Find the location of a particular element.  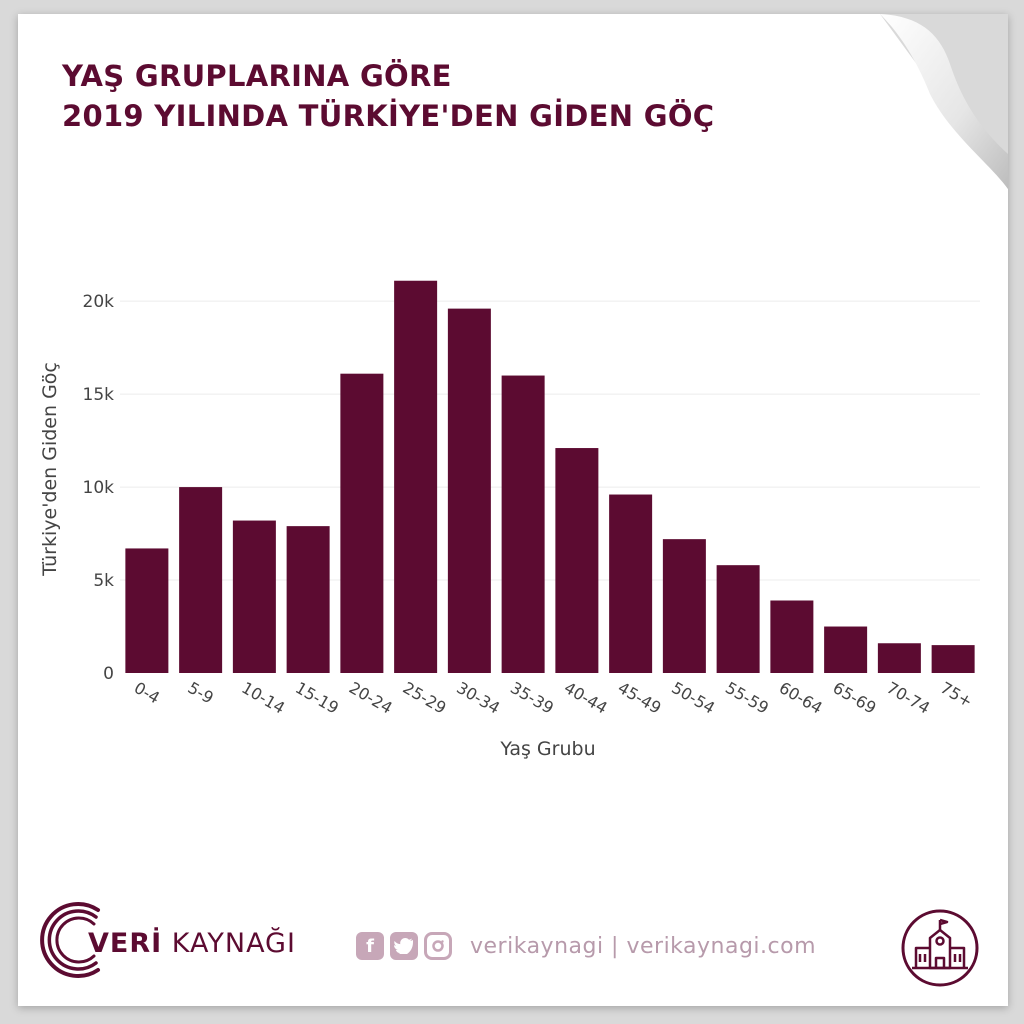

x-tick-label: 50-54 is located at coordinates (693, 698).